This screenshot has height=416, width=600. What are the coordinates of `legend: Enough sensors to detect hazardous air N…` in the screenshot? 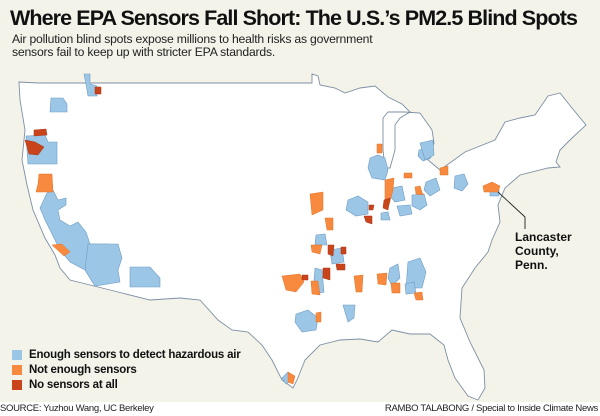 It's located at (126, 370).